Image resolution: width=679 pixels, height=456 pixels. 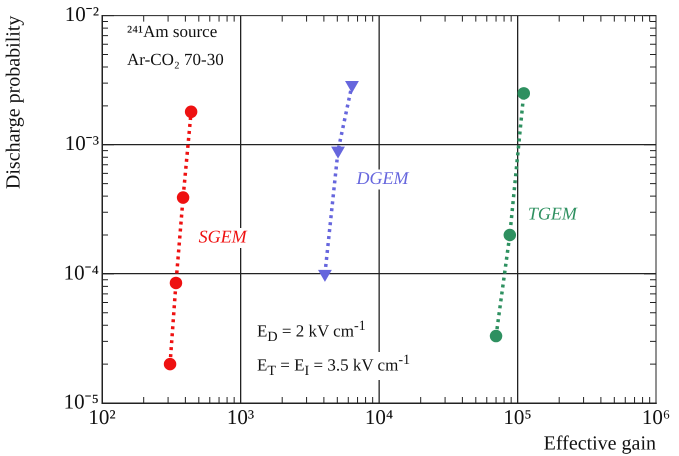 What do you see at coordinates (517, 417) in the screenshot?
I see `x-tick-label: 10⁵` at bounding box center [517, 417].